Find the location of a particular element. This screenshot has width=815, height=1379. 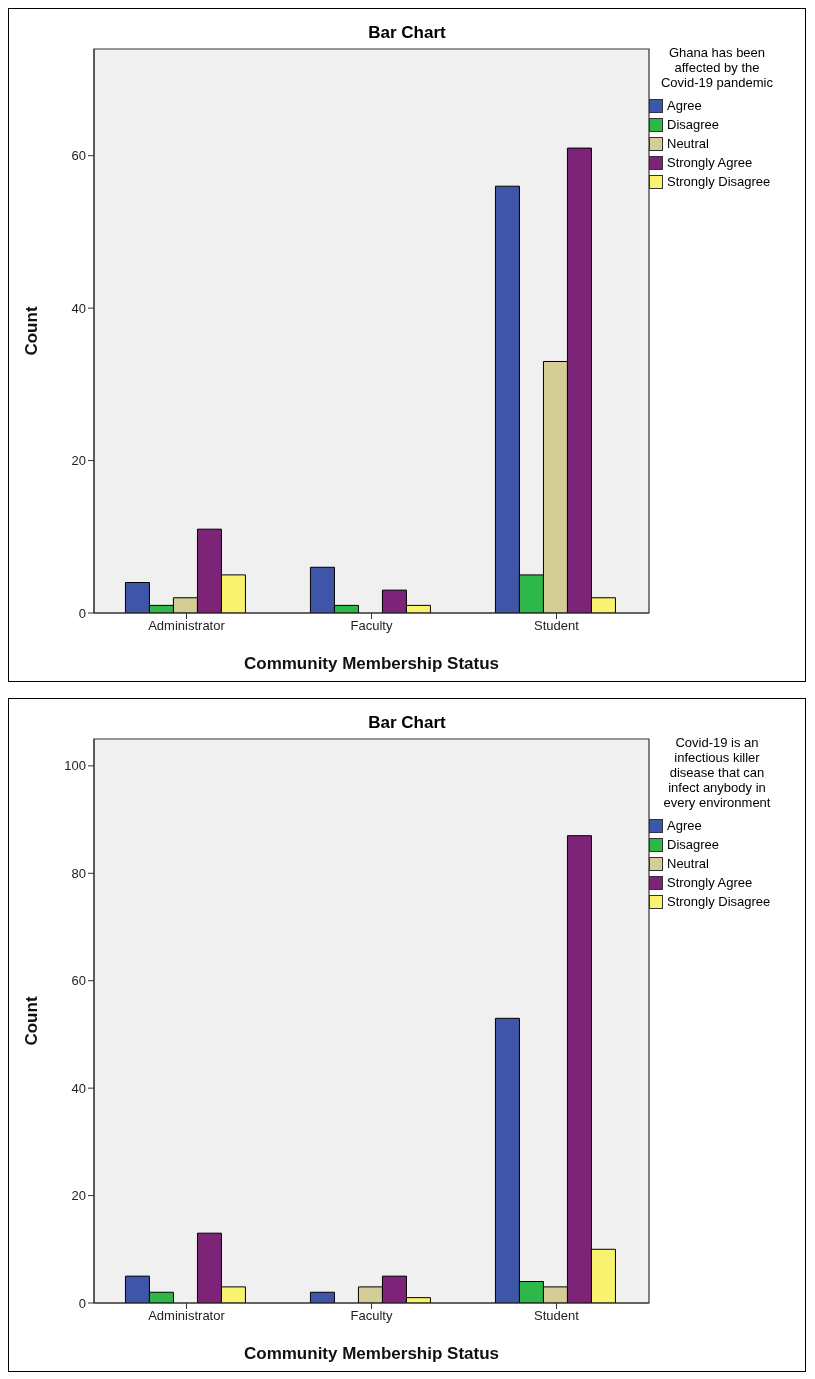

y-tick-label: 80 is located at coordinates (78, 873).